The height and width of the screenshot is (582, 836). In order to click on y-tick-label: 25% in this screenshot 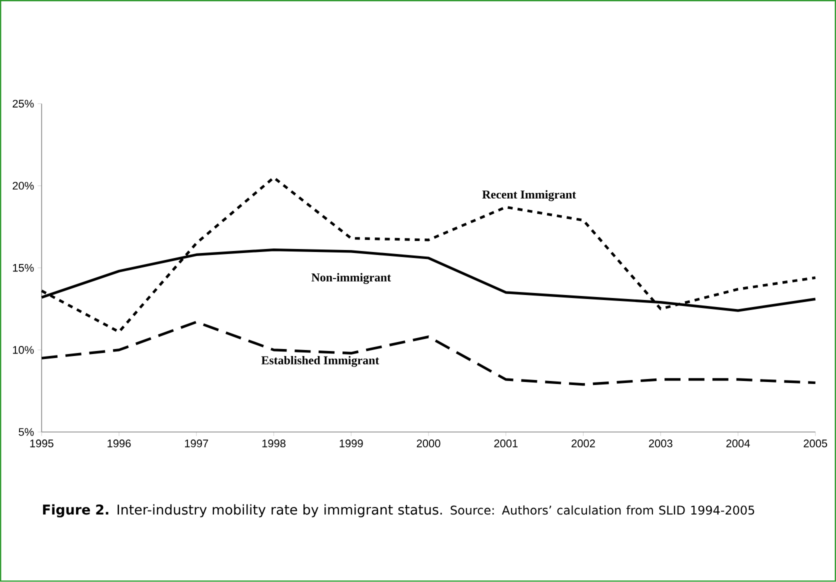, I will do `click(23, 104)`.